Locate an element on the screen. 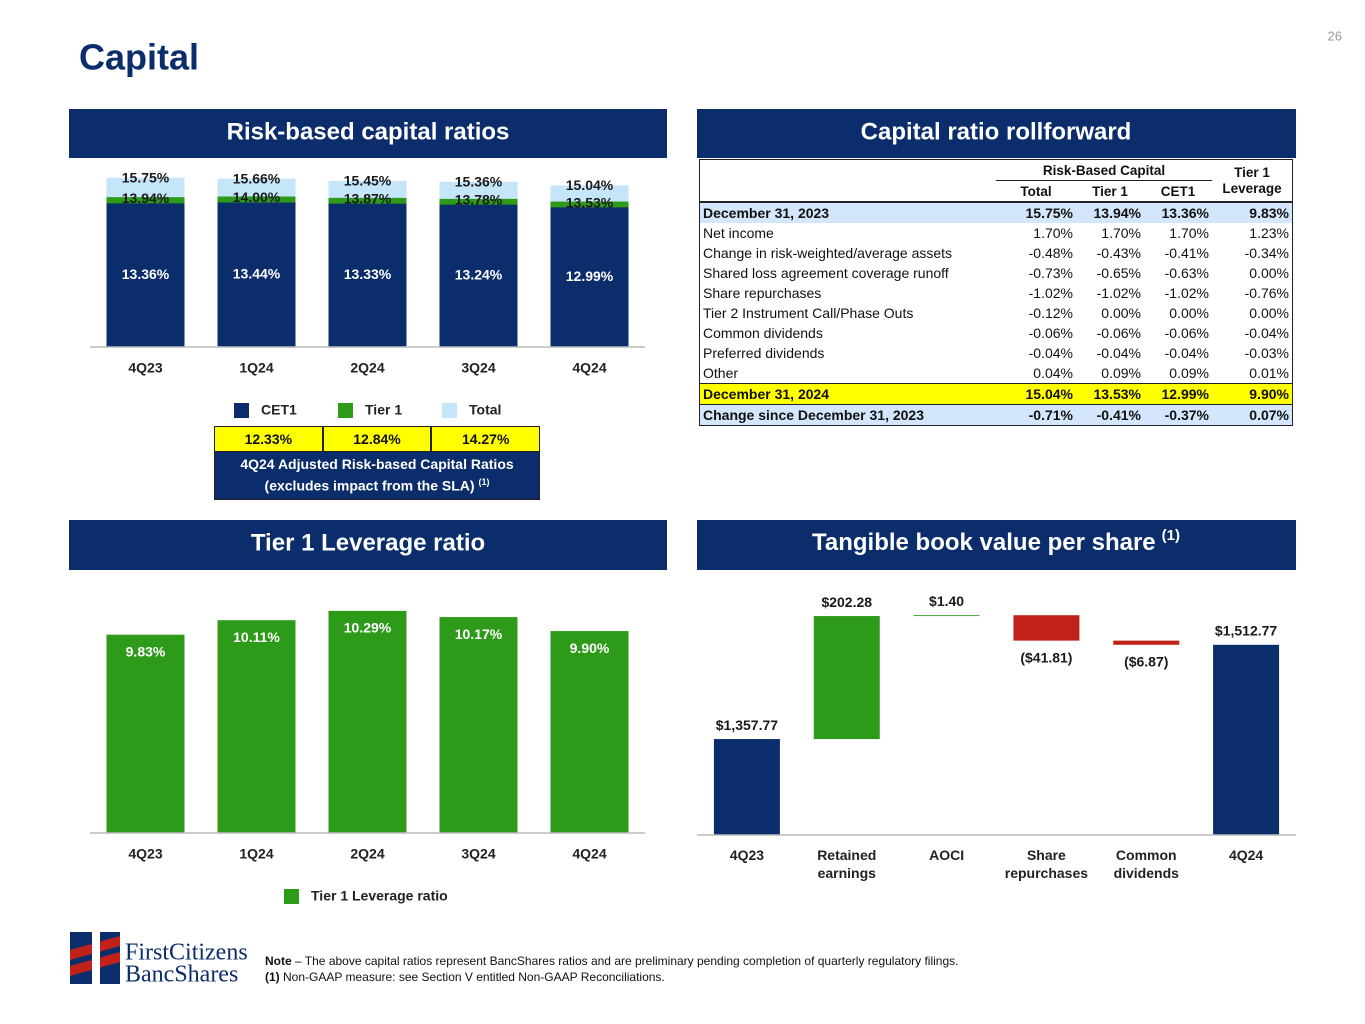 Image resolution: width=1365 pixels, height=1024 pixels. table-cell: Tier 2 Instrument Call/Phase Outs is located at coordinates (808, 313).